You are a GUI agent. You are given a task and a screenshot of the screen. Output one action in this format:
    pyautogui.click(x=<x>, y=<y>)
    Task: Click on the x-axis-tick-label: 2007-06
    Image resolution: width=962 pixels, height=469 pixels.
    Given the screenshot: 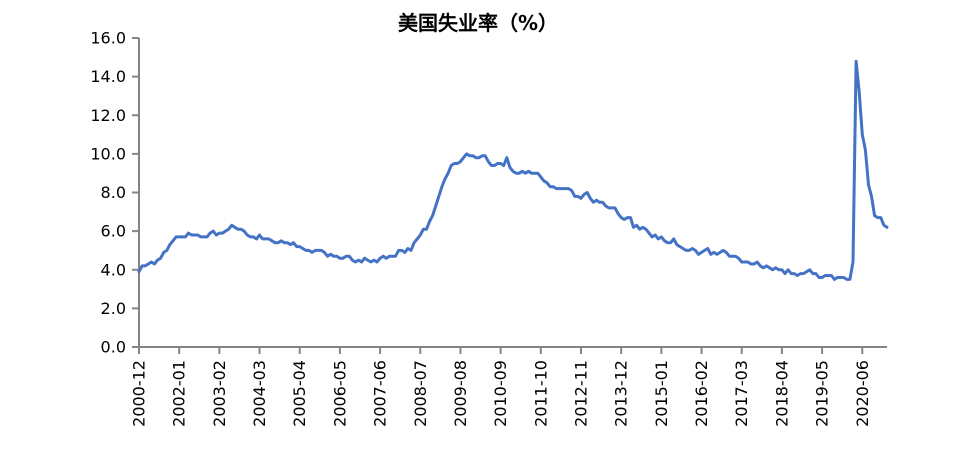 What is the action you would take?
    pyautogui.click(x=380, y=393)
    